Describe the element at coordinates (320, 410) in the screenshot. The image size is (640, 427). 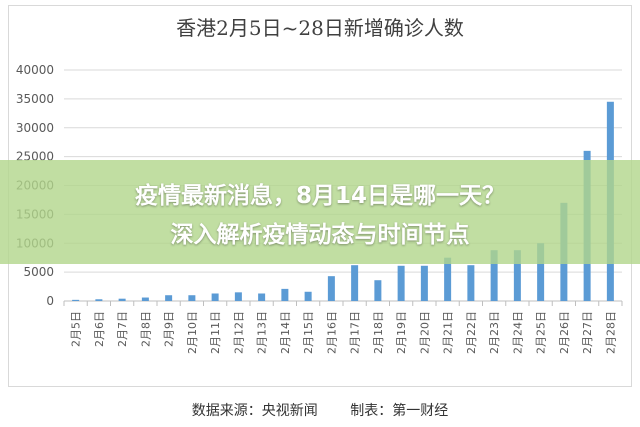
I see `chart-footer: 数据来源：央视新闻 制表：第一财经` at that location.